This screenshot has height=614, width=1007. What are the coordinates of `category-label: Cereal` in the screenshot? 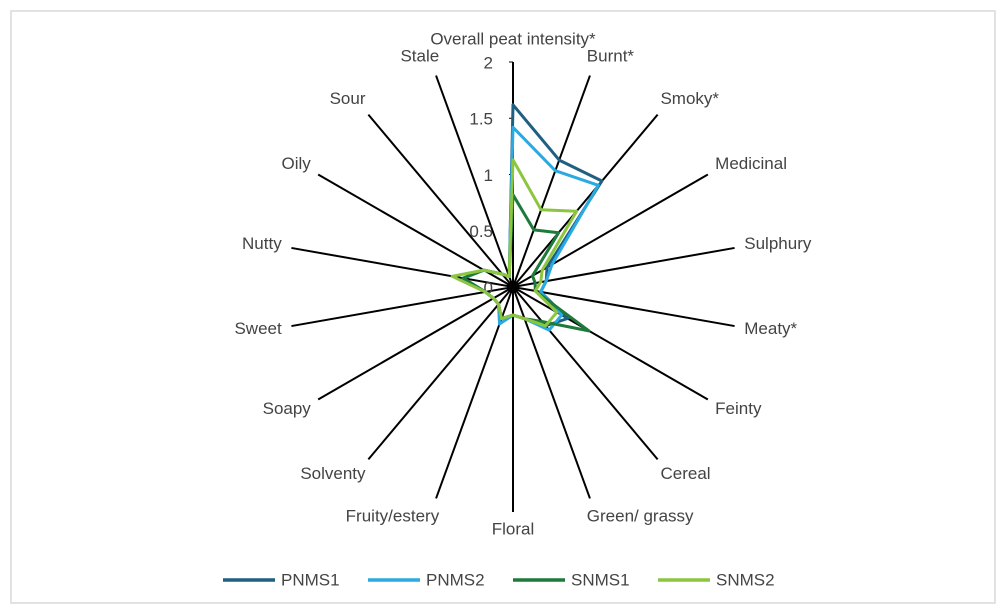 It's located at (685, 473).